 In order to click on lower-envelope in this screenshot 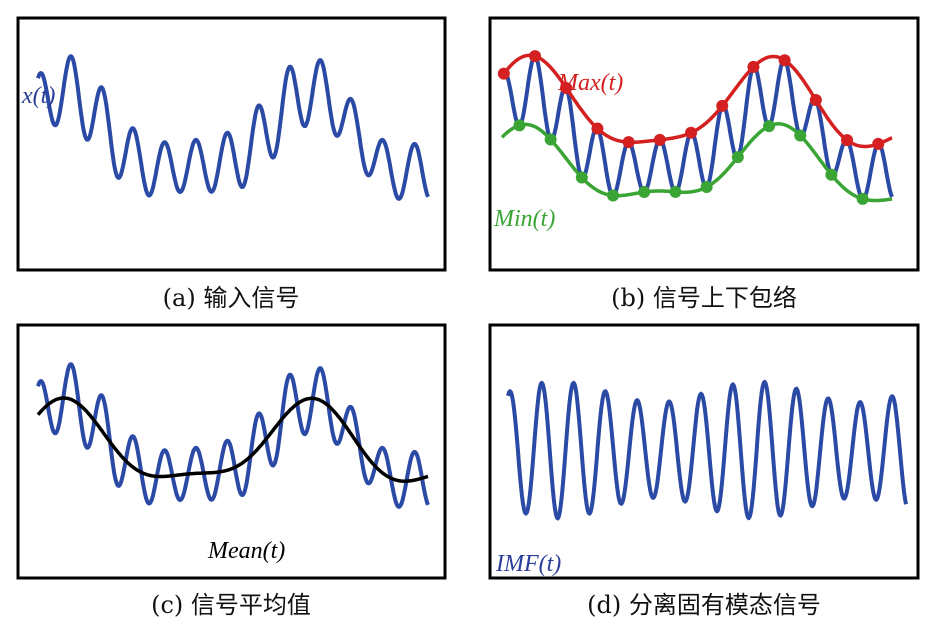, I will do `click(696, 162)`.